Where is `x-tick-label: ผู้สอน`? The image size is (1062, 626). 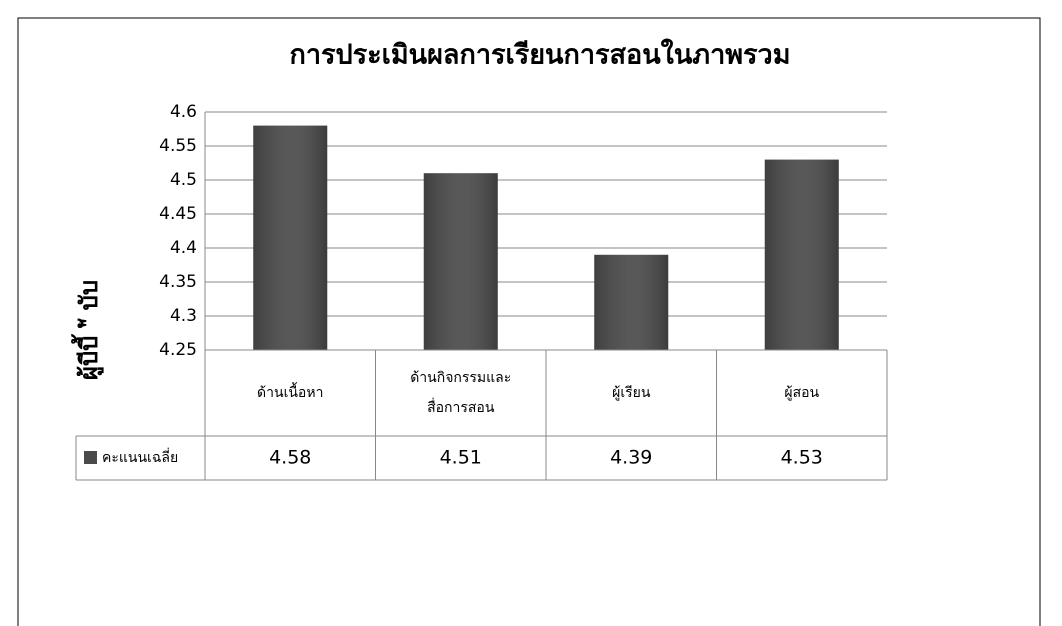 x-tick-label: ผู้สอน is located at coordinates (801, 393).